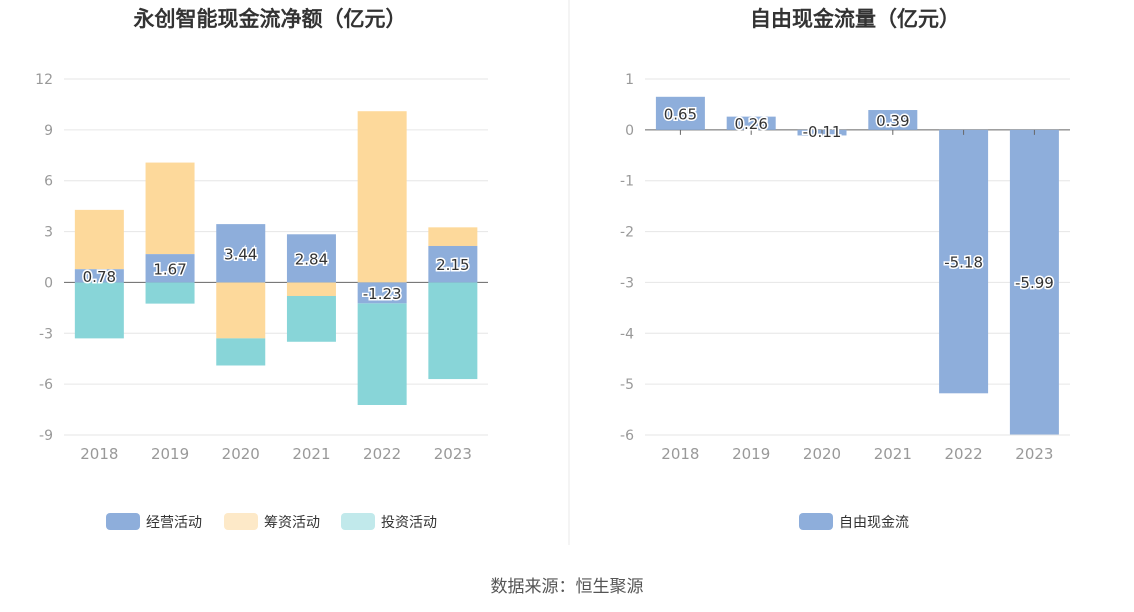 Image resolution: width=1134 pixels, height=612 pixels. Describe the element at coordinates (855, 19) in the screenshot. I see `fcf-chart-title: 自由现金流量（亿元）` at that location.